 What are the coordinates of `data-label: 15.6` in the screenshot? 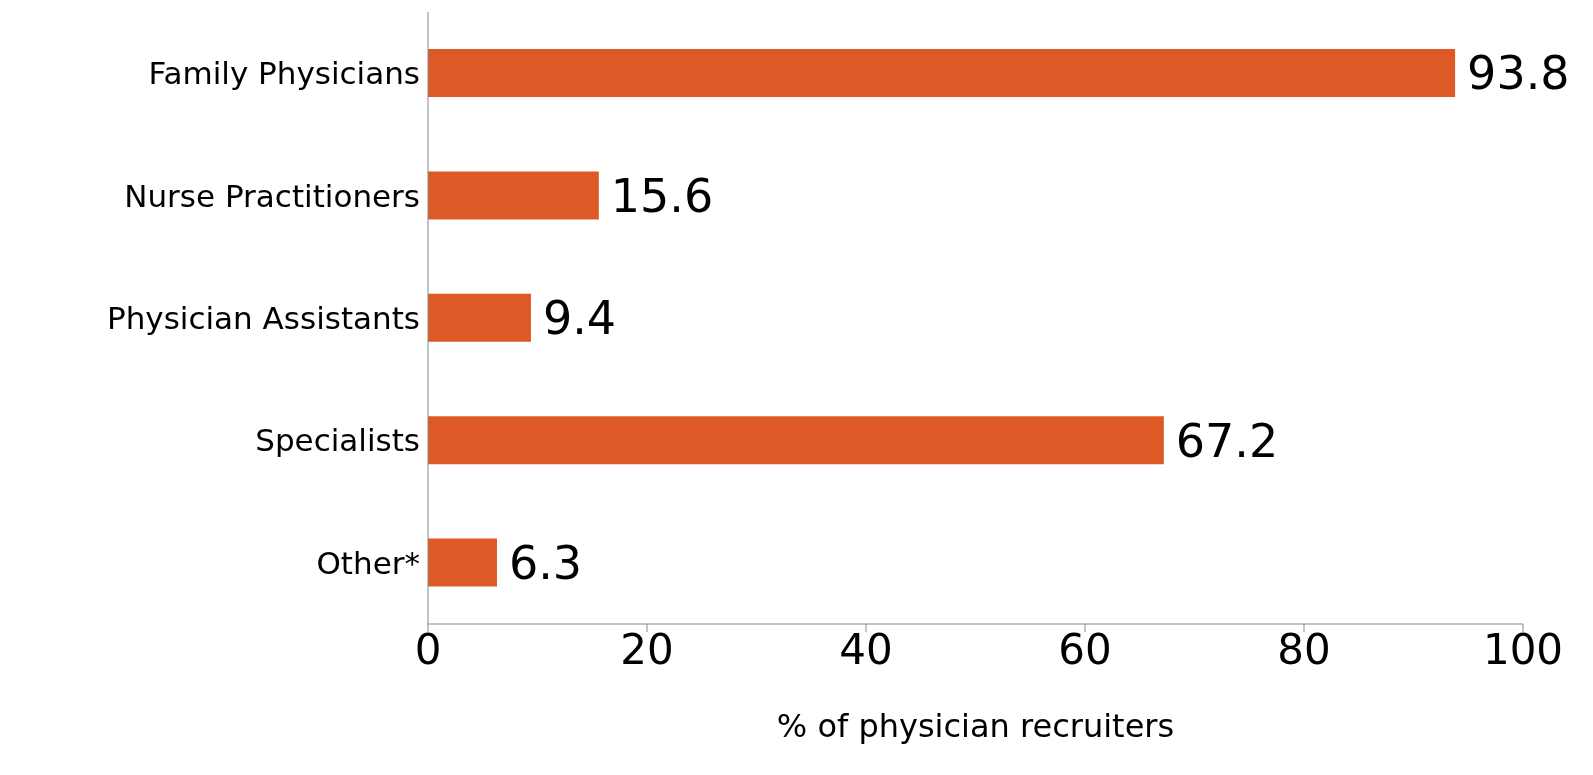 It's located at (662, 195).